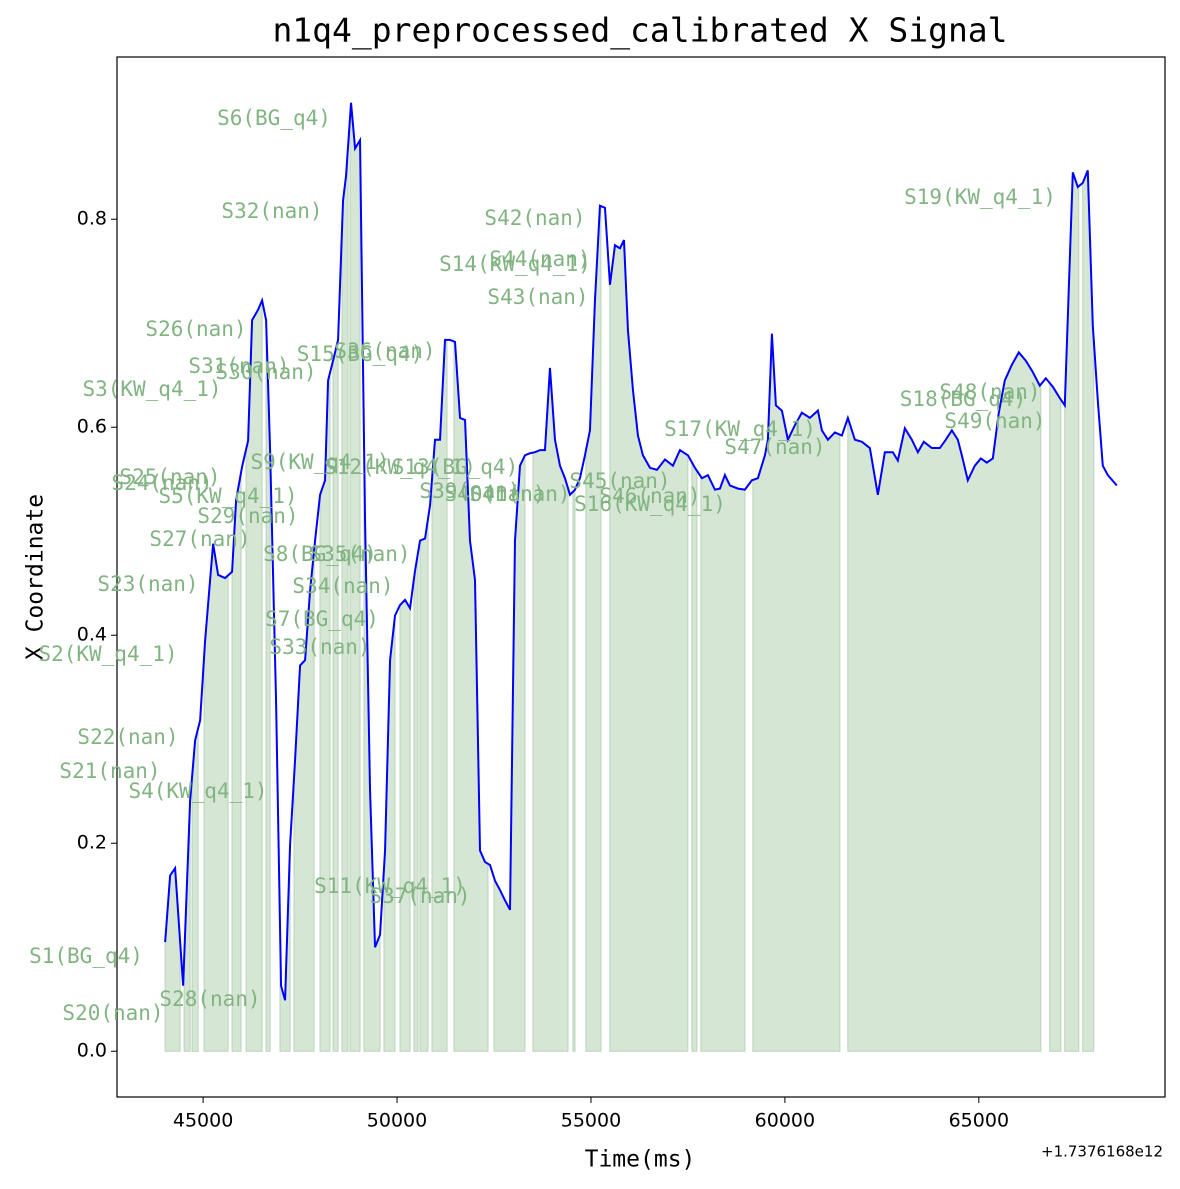 The image size is (1180, 1189). I want to click on annotation: S36(nan), so click(384, 351).